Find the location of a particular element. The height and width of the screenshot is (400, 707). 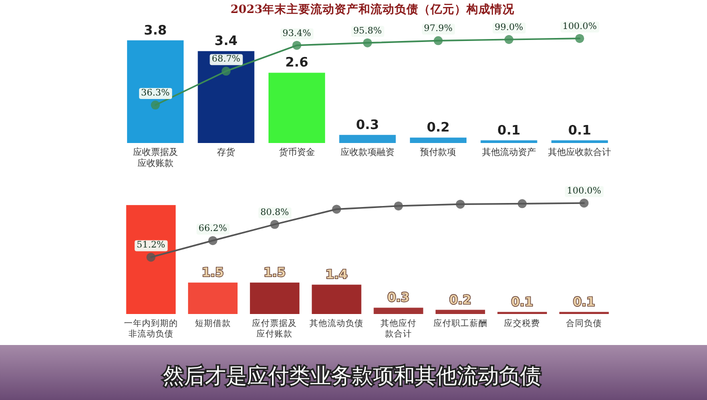

bar-label: 3.8 is located at coordinates (155, 30).